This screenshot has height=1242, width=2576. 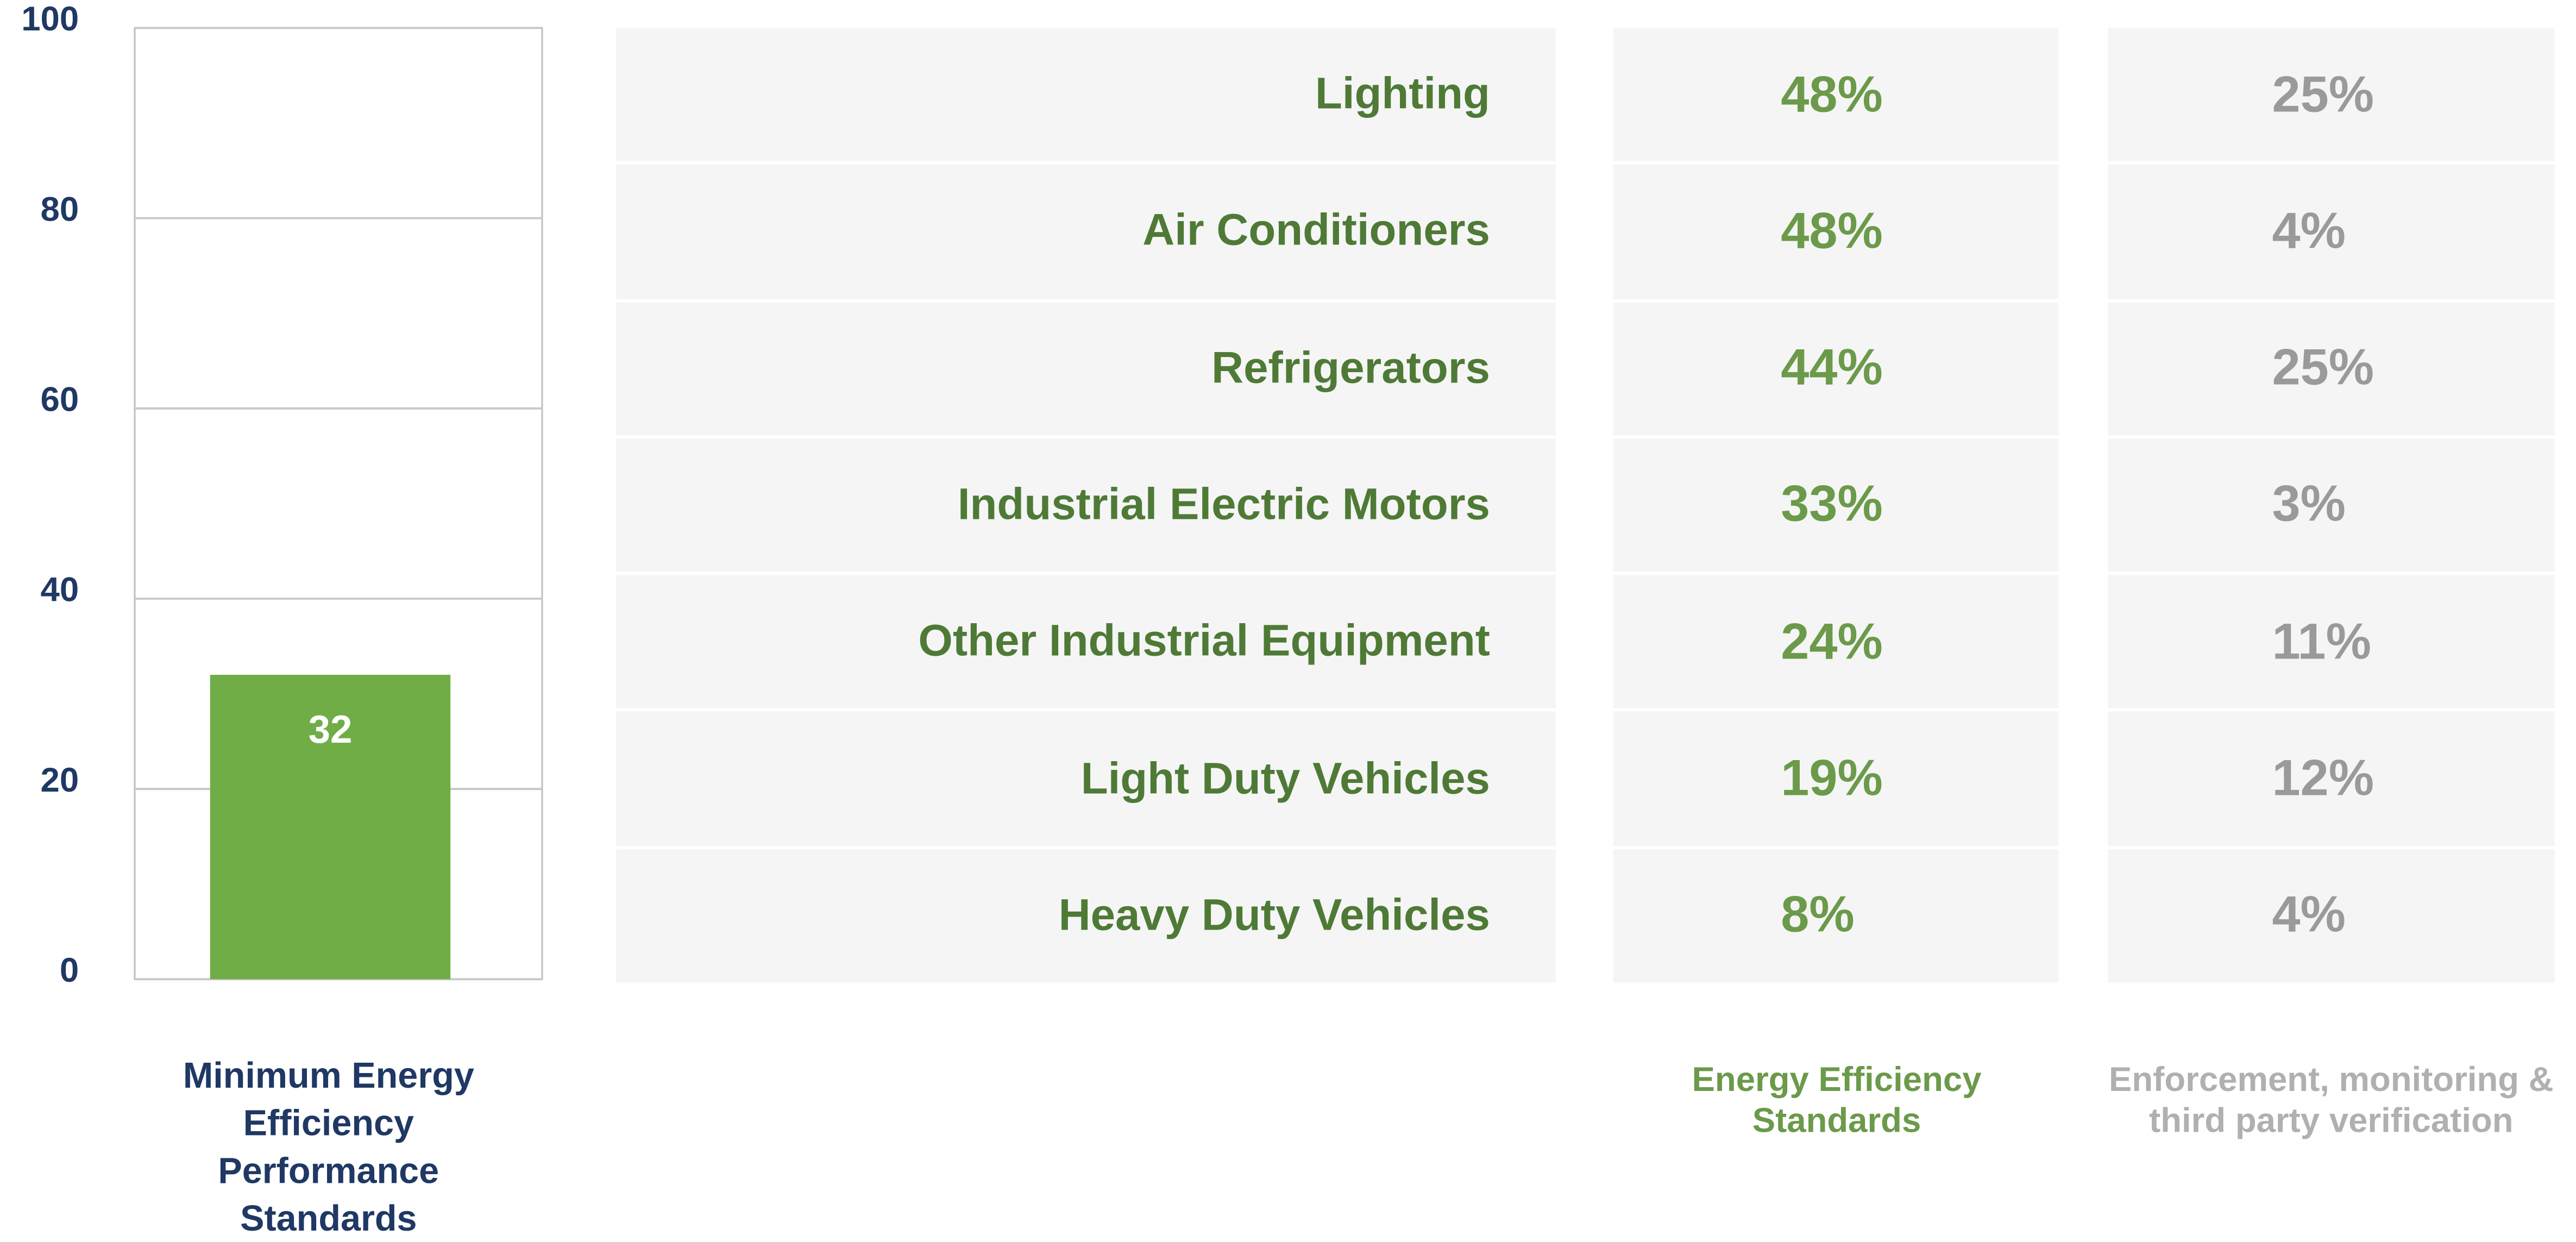 I want to click on table-cell: 33%, so click(x=1836, y=505).